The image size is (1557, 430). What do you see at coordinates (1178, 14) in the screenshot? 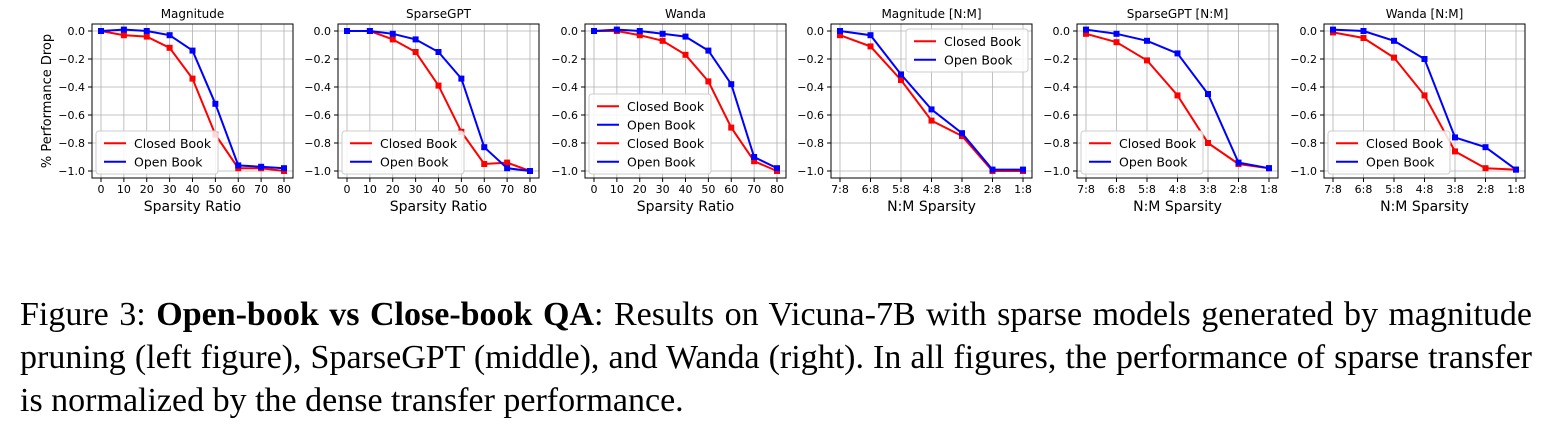
I see `chart-title: SparseGPT [N:M]` at bounding box center [1178, 14].